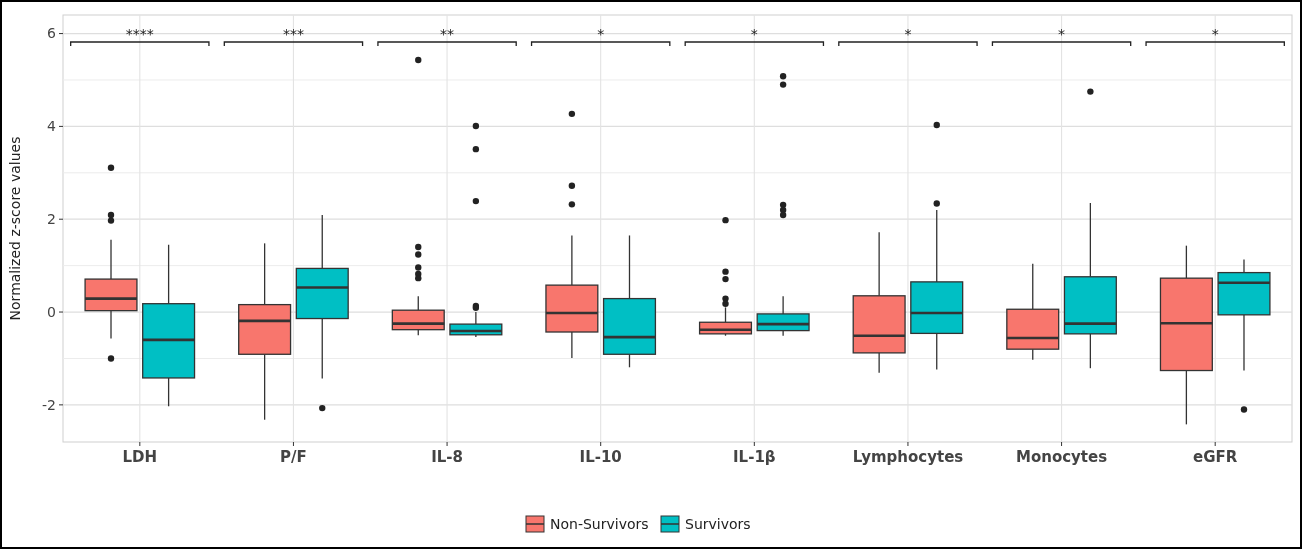 The height and width of the screenshot is (549, 1302). I want to click on x-tick-label: LDH, so click(140, 457).